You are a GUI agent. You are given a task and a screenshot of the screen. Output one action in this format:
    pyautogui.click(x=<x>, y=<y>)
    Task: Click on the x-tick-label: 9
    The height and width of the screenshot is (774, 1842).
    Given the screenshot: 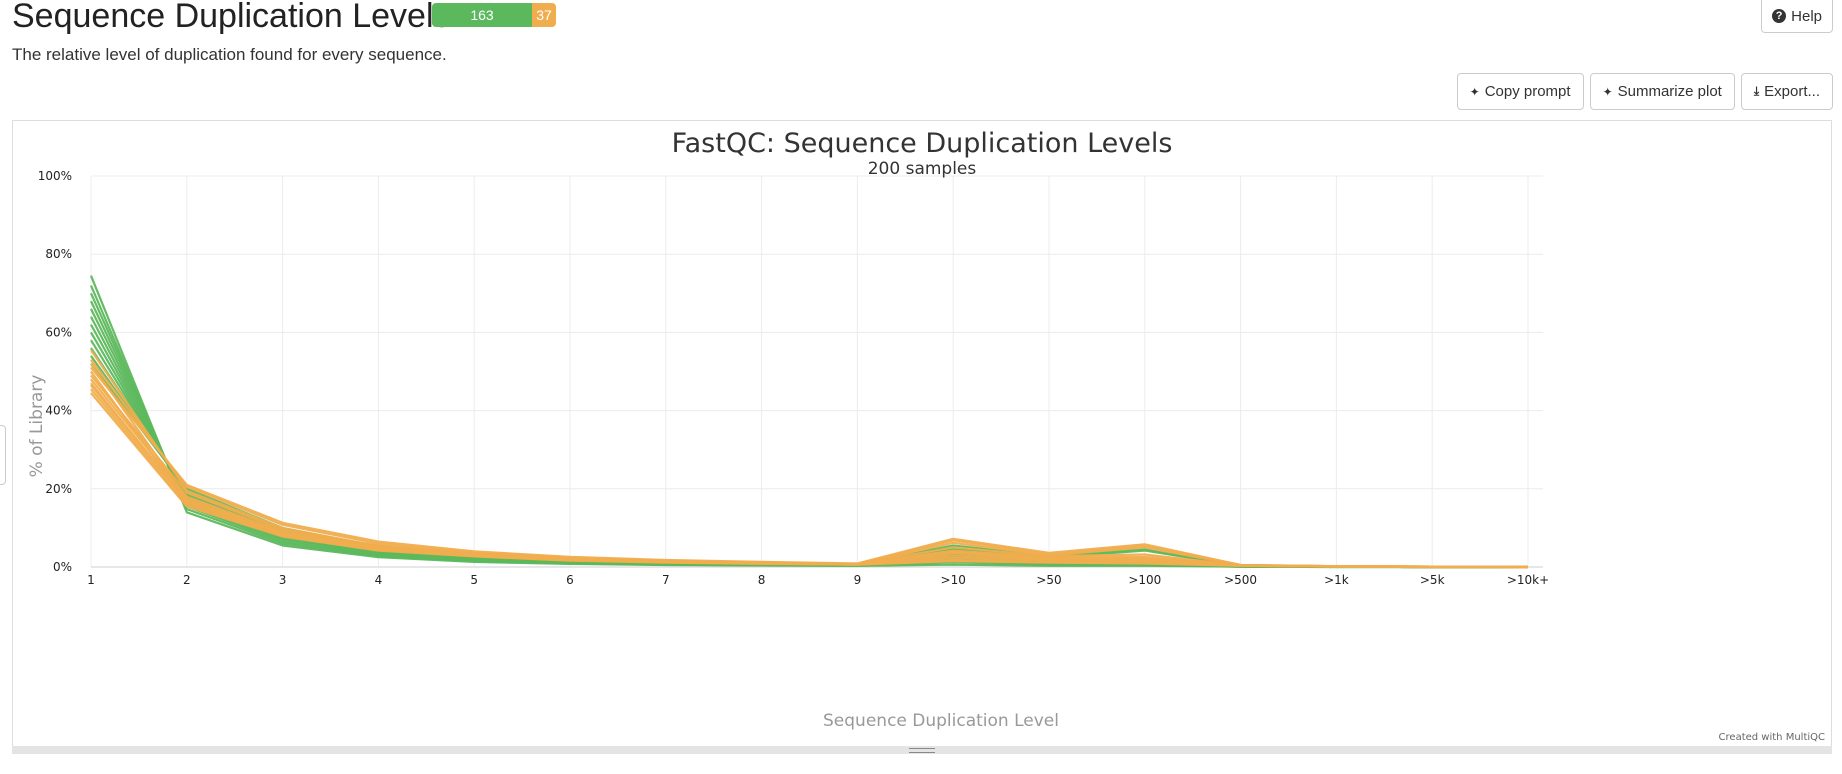 What is the action you would take?
    pyautogui.click(x=858, y=580)
    